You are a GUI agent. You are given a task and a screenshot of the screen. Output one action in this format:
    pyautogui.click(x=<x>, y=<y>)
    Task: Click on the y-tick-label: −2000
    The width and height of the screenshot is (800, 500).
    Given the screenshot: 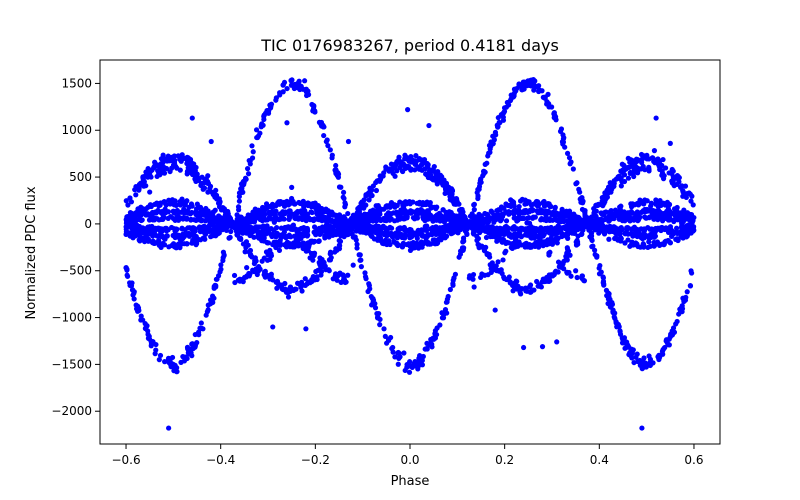 What is the action you would take?
    pyautogui.click(x=71, y=411)
    